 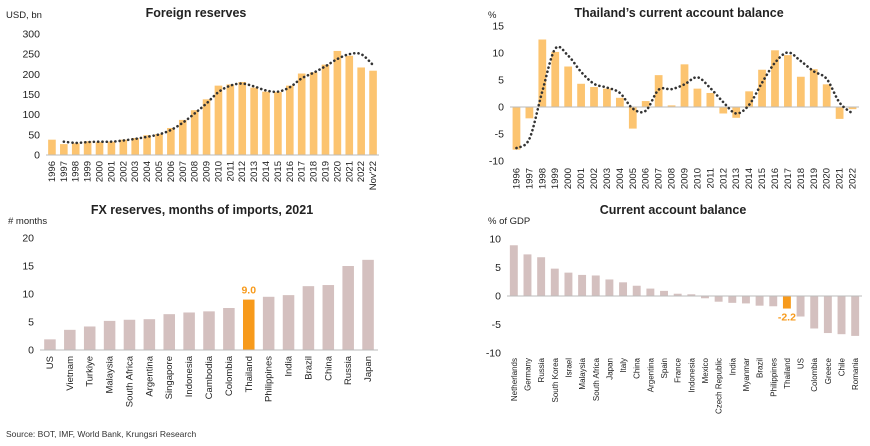 I want to click on x-tick-label: 2015, so click(x=762, y=178).